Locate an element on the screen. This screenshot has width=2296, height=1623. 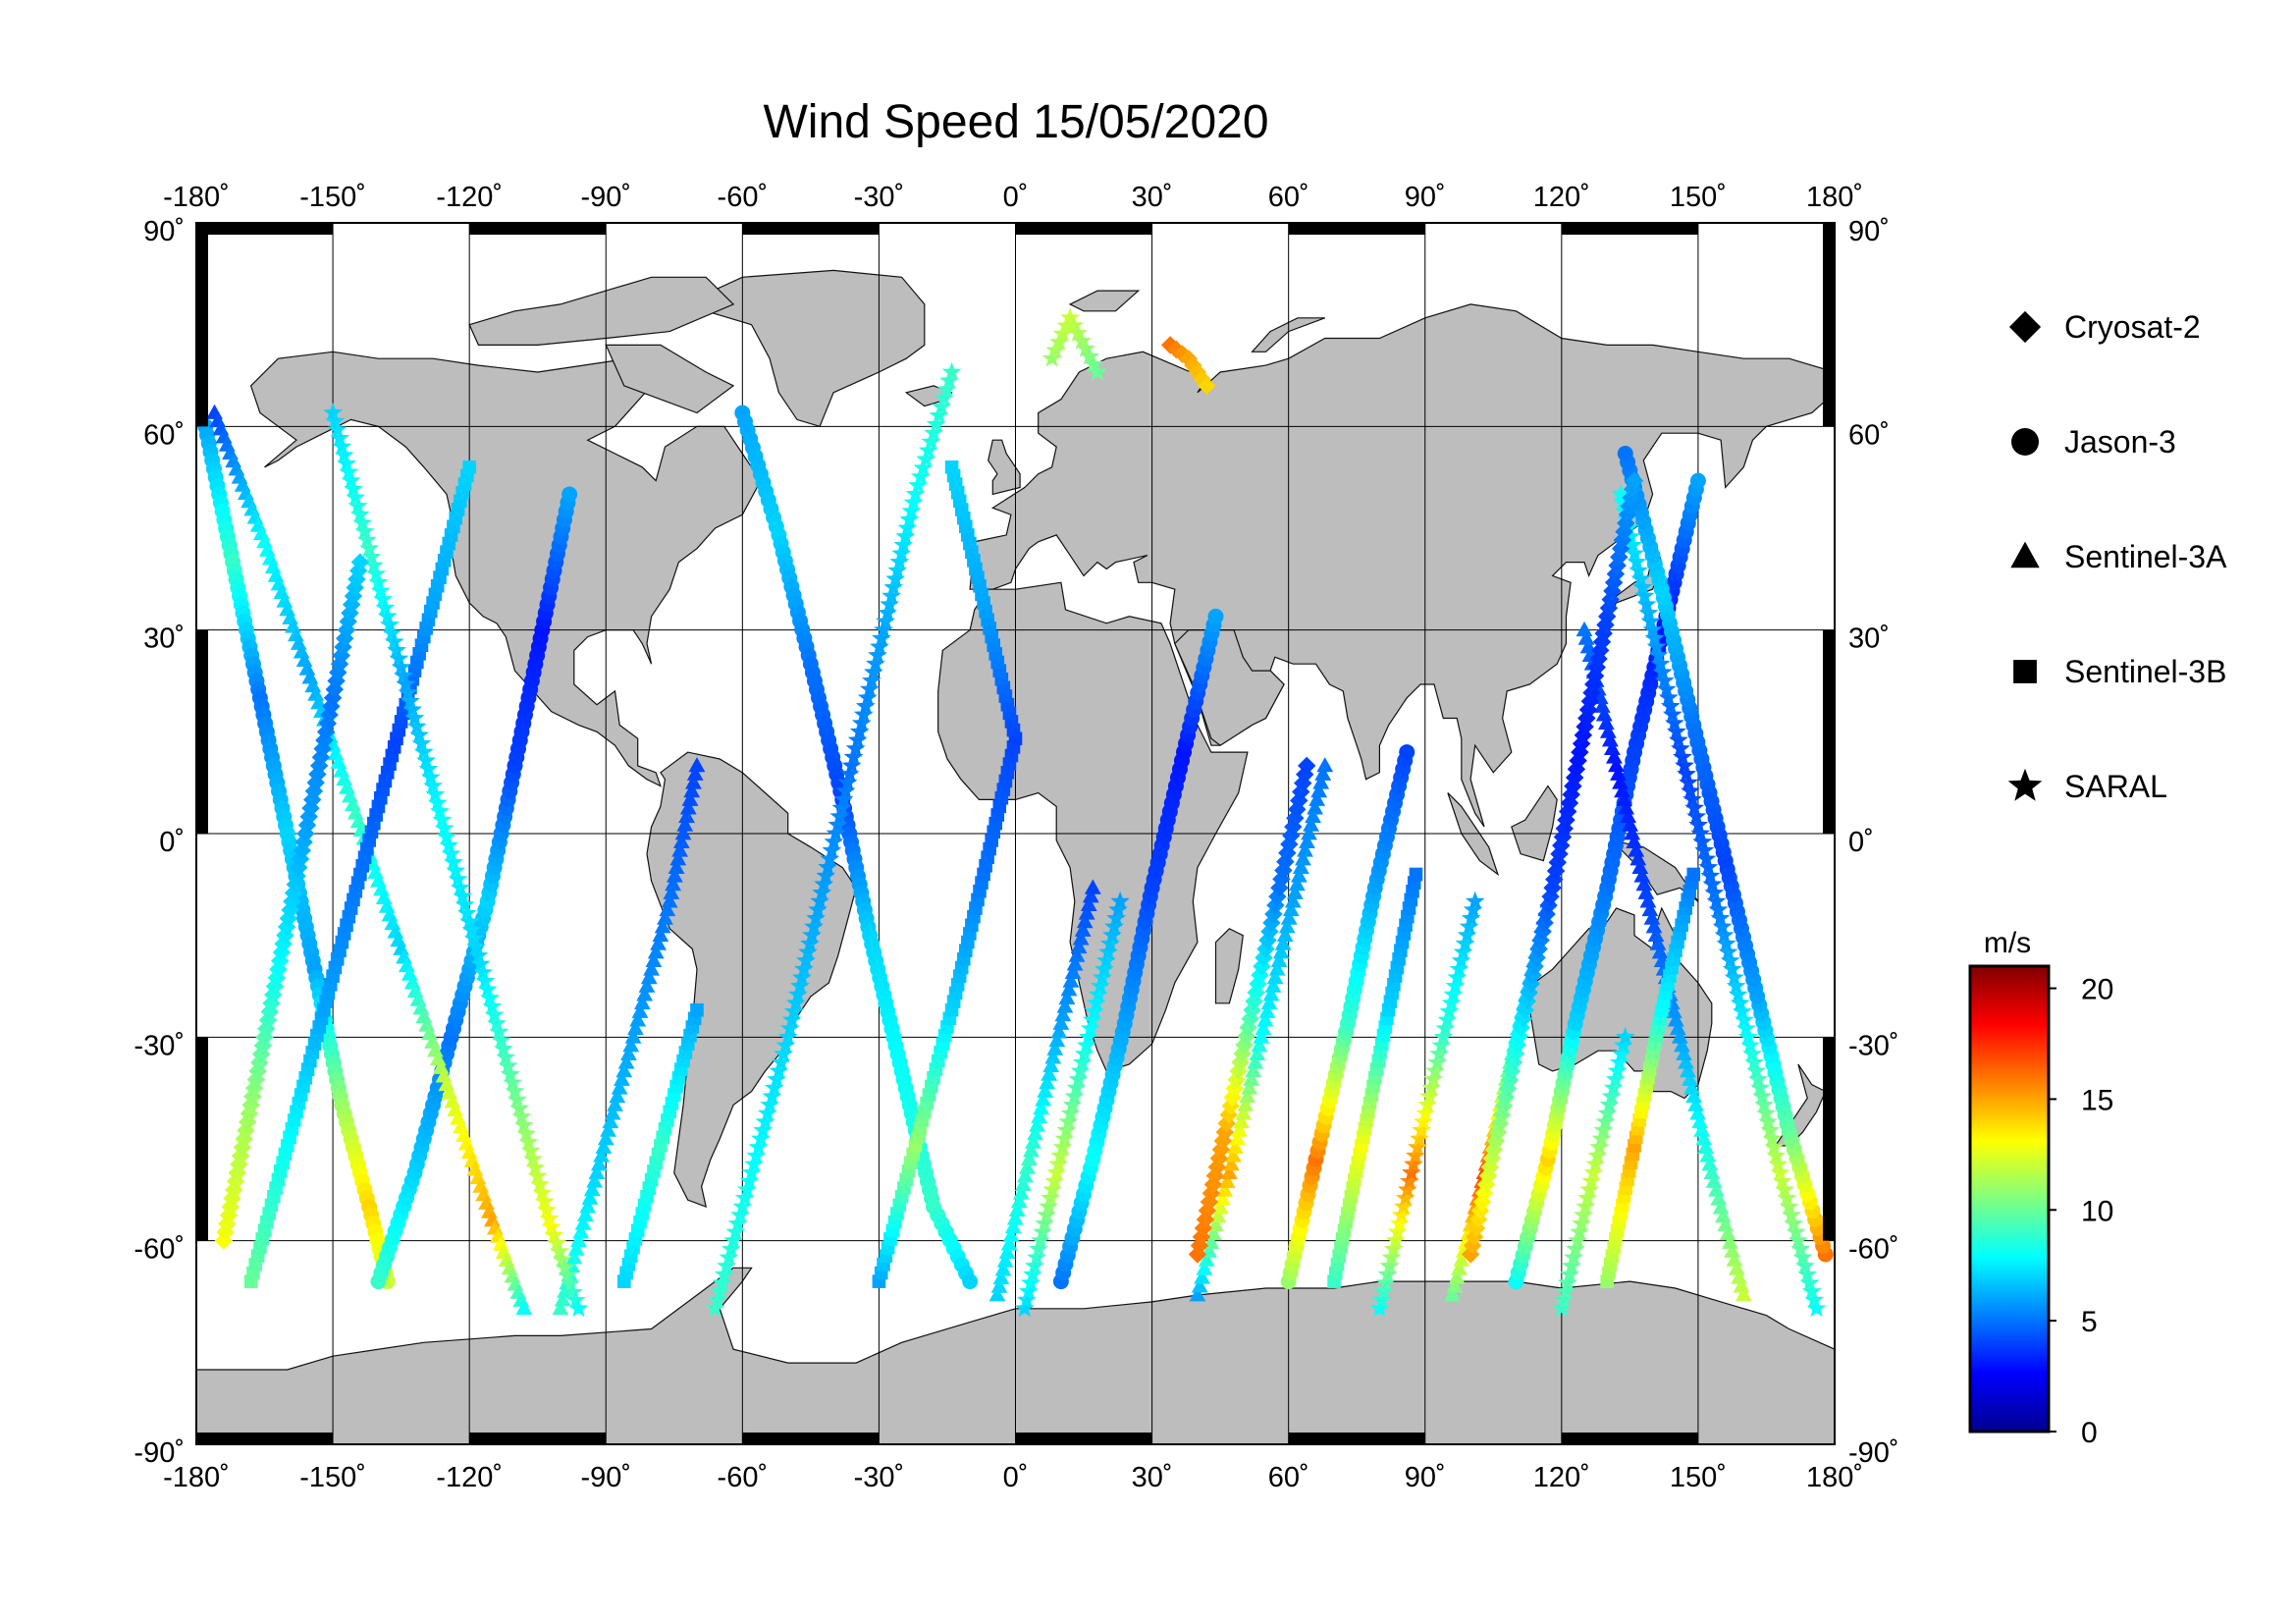
lon-tick-top: -90˚ is located at coordinates (605, 198).